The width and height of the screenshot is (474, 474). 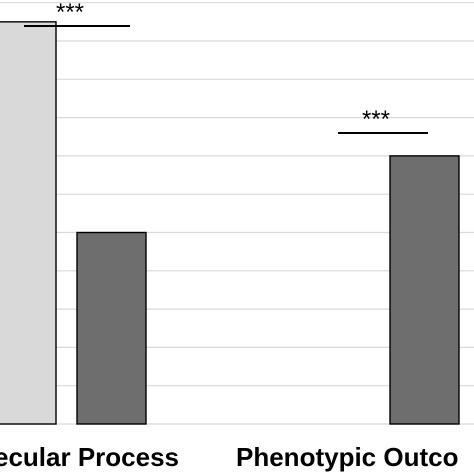 What do you see at coordinates (347, 457) in the screenshot?
I see `category-label: Phenotypic Outco` at bounding box center [347, 457].